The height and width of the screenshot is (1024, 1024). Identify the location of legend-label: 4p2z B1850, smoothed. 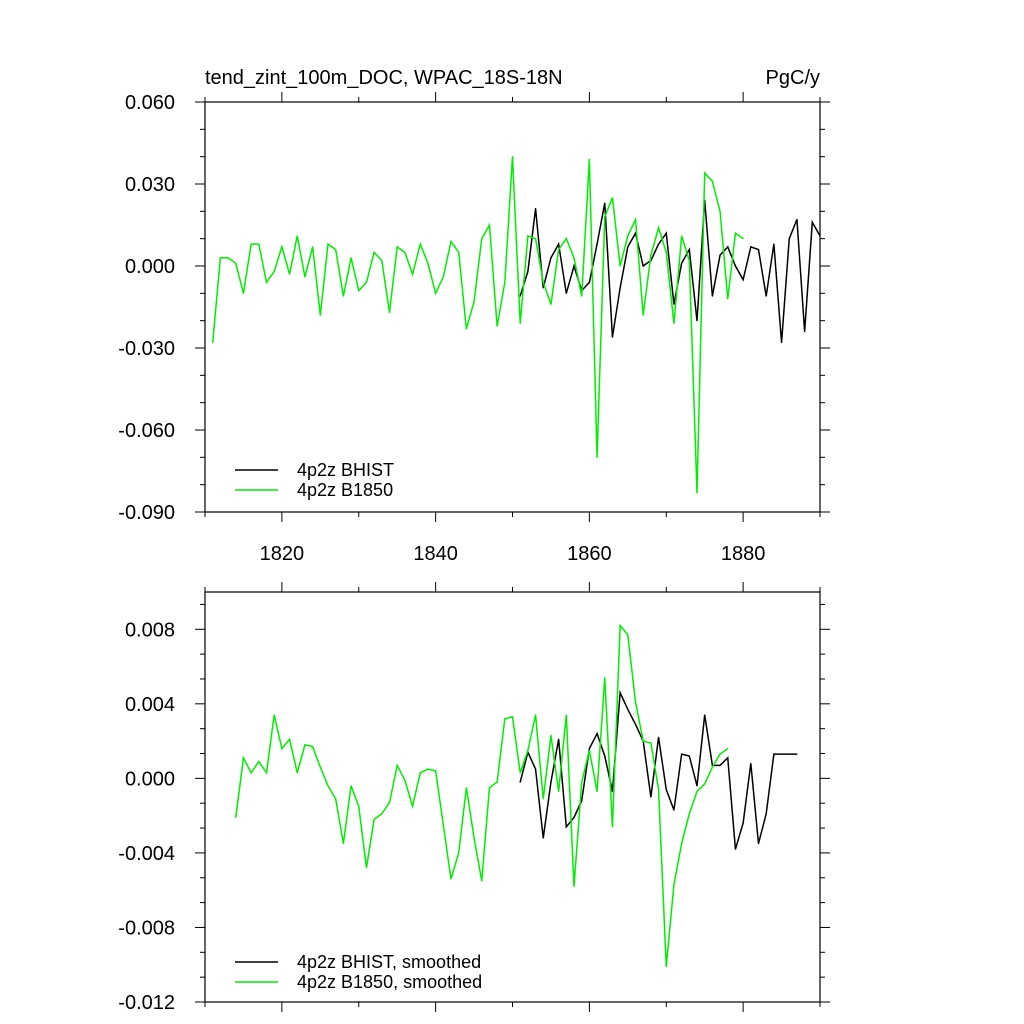
(389, 982).